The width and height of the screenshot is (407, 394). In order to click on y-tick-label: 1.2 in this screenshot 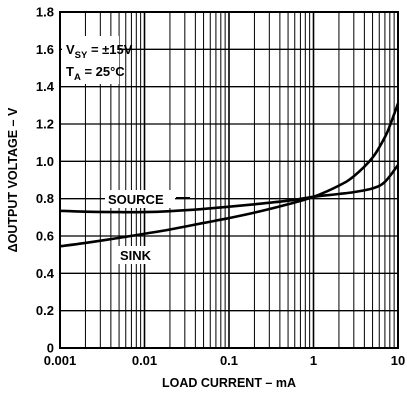, I will do `click(45, 124)`.